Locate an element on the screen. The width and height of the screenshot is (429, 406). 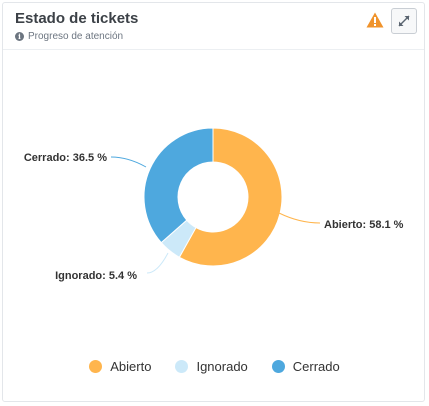
legend-label: Ignorado is located at coordinates (222, 366).